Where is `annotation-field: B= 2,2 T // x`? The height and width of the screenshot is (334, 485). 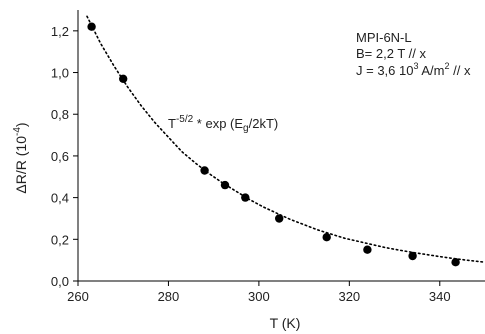
annotation-field: B= 2,2 T // x is located at coordinates (391, 53).